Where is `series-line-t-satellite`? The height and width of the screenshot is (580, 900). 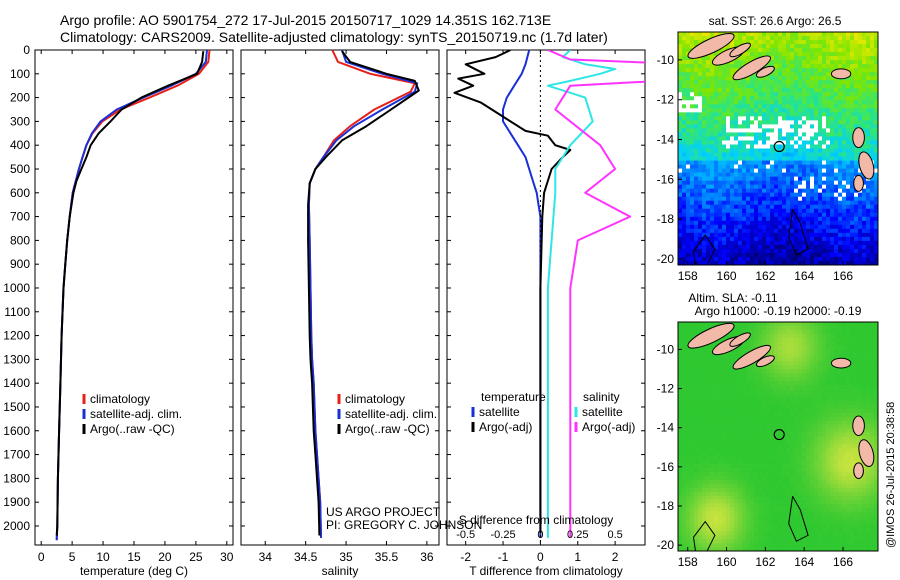 series-line-t-satellite is located at coordinates (522, 294).